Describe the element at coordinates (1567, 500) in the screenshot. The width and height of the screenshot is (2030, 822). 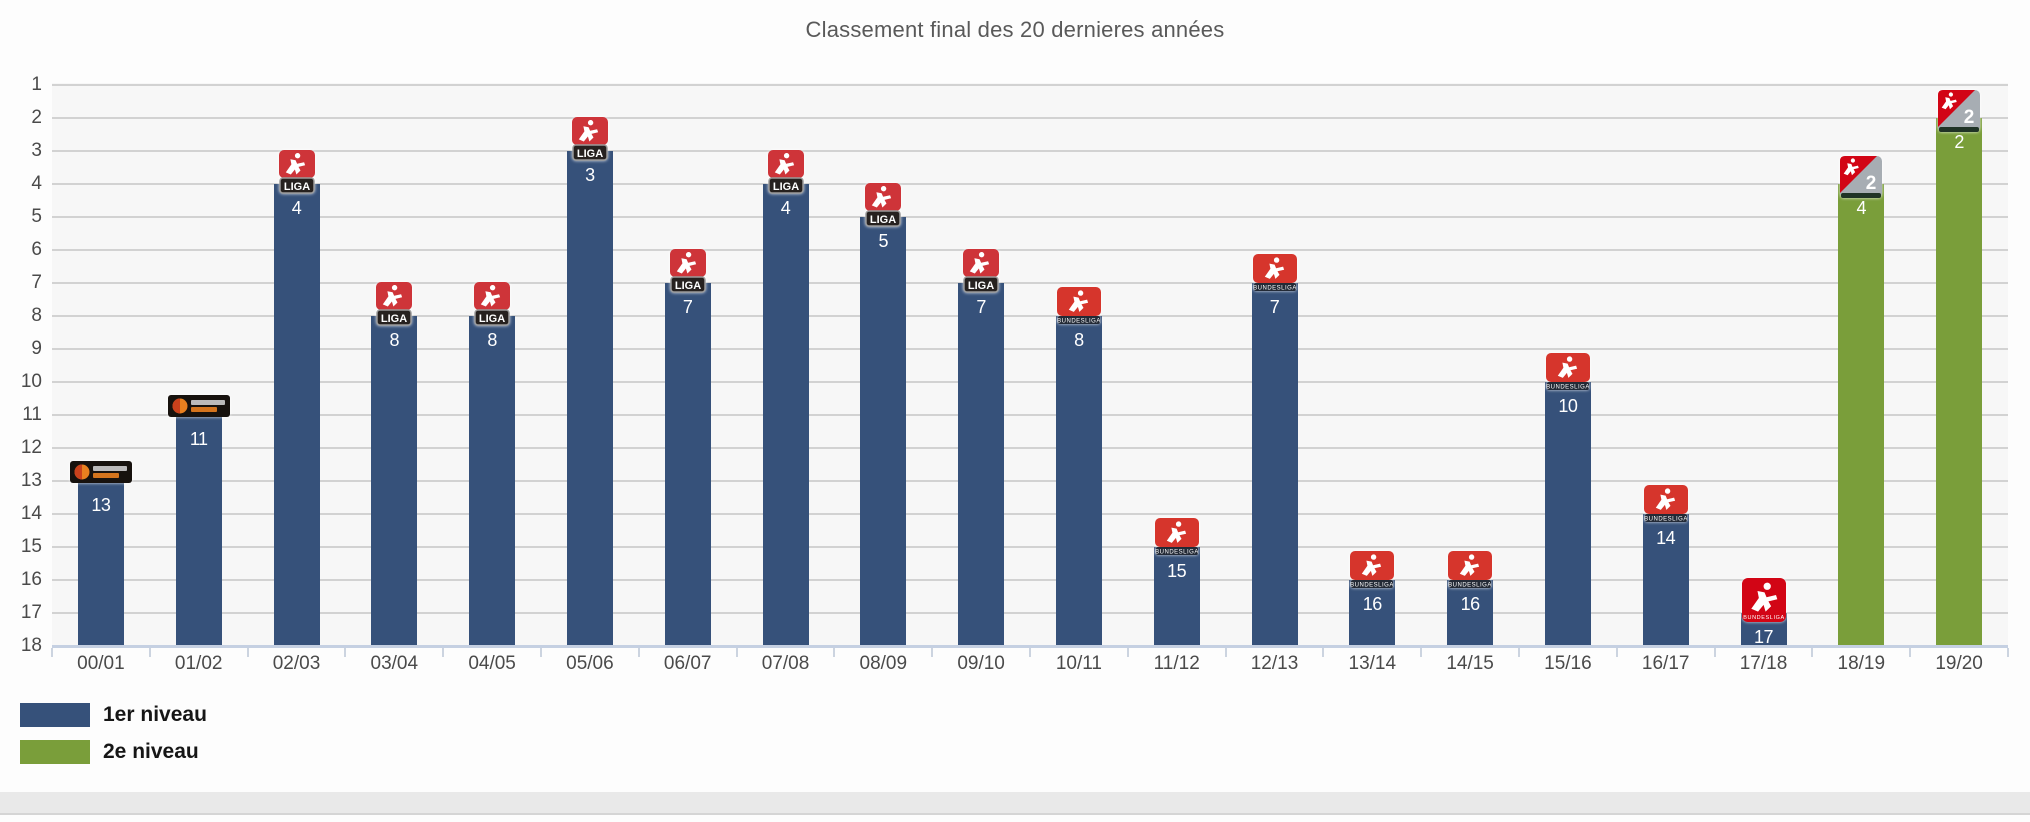
I see `bar-15-16: 10 BUNDESLIGA` at that location.